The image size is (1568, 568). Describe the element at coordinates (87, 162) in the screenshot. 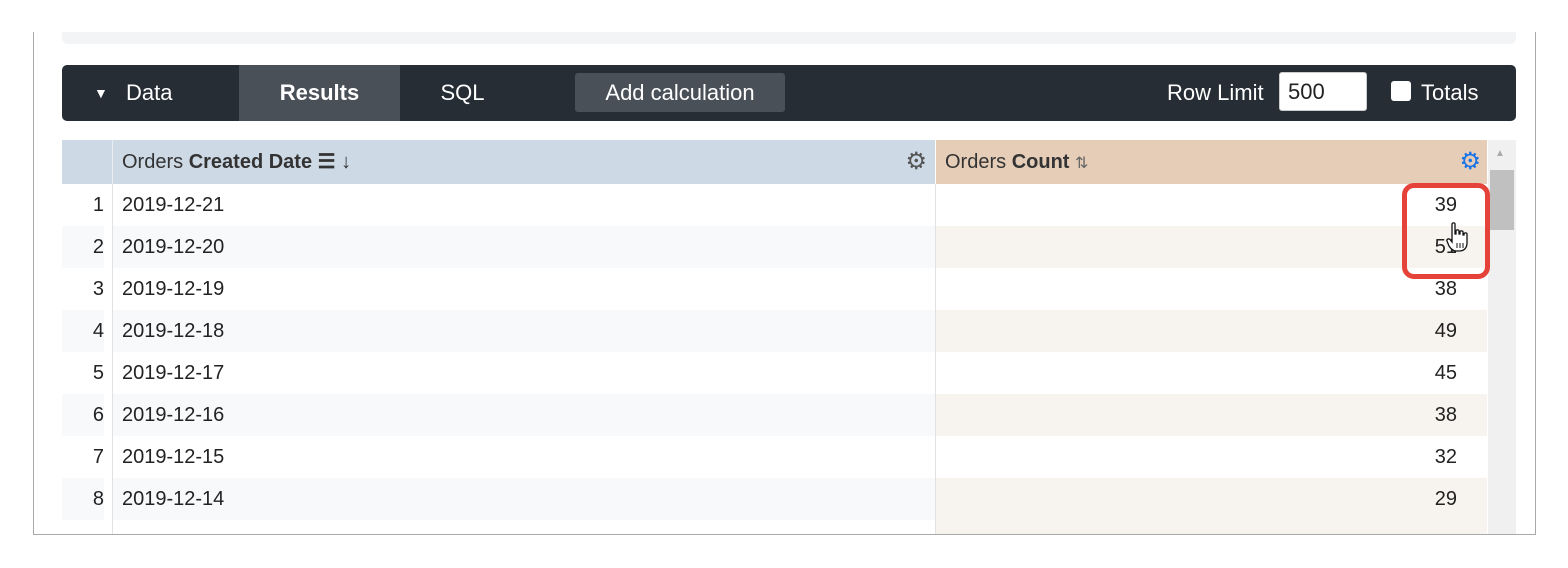

I see `row-number-header` at that location.